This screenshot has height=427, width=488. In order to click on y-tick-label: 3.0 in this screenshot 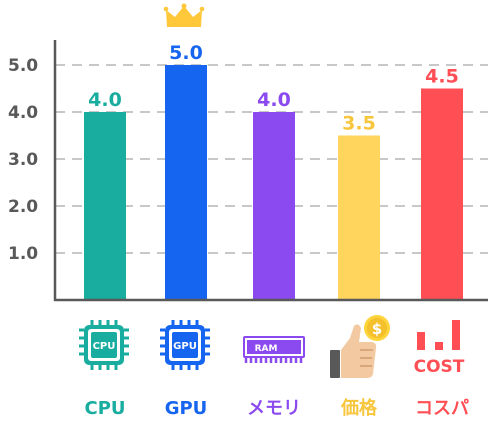, I will do `click(23, 160)`.